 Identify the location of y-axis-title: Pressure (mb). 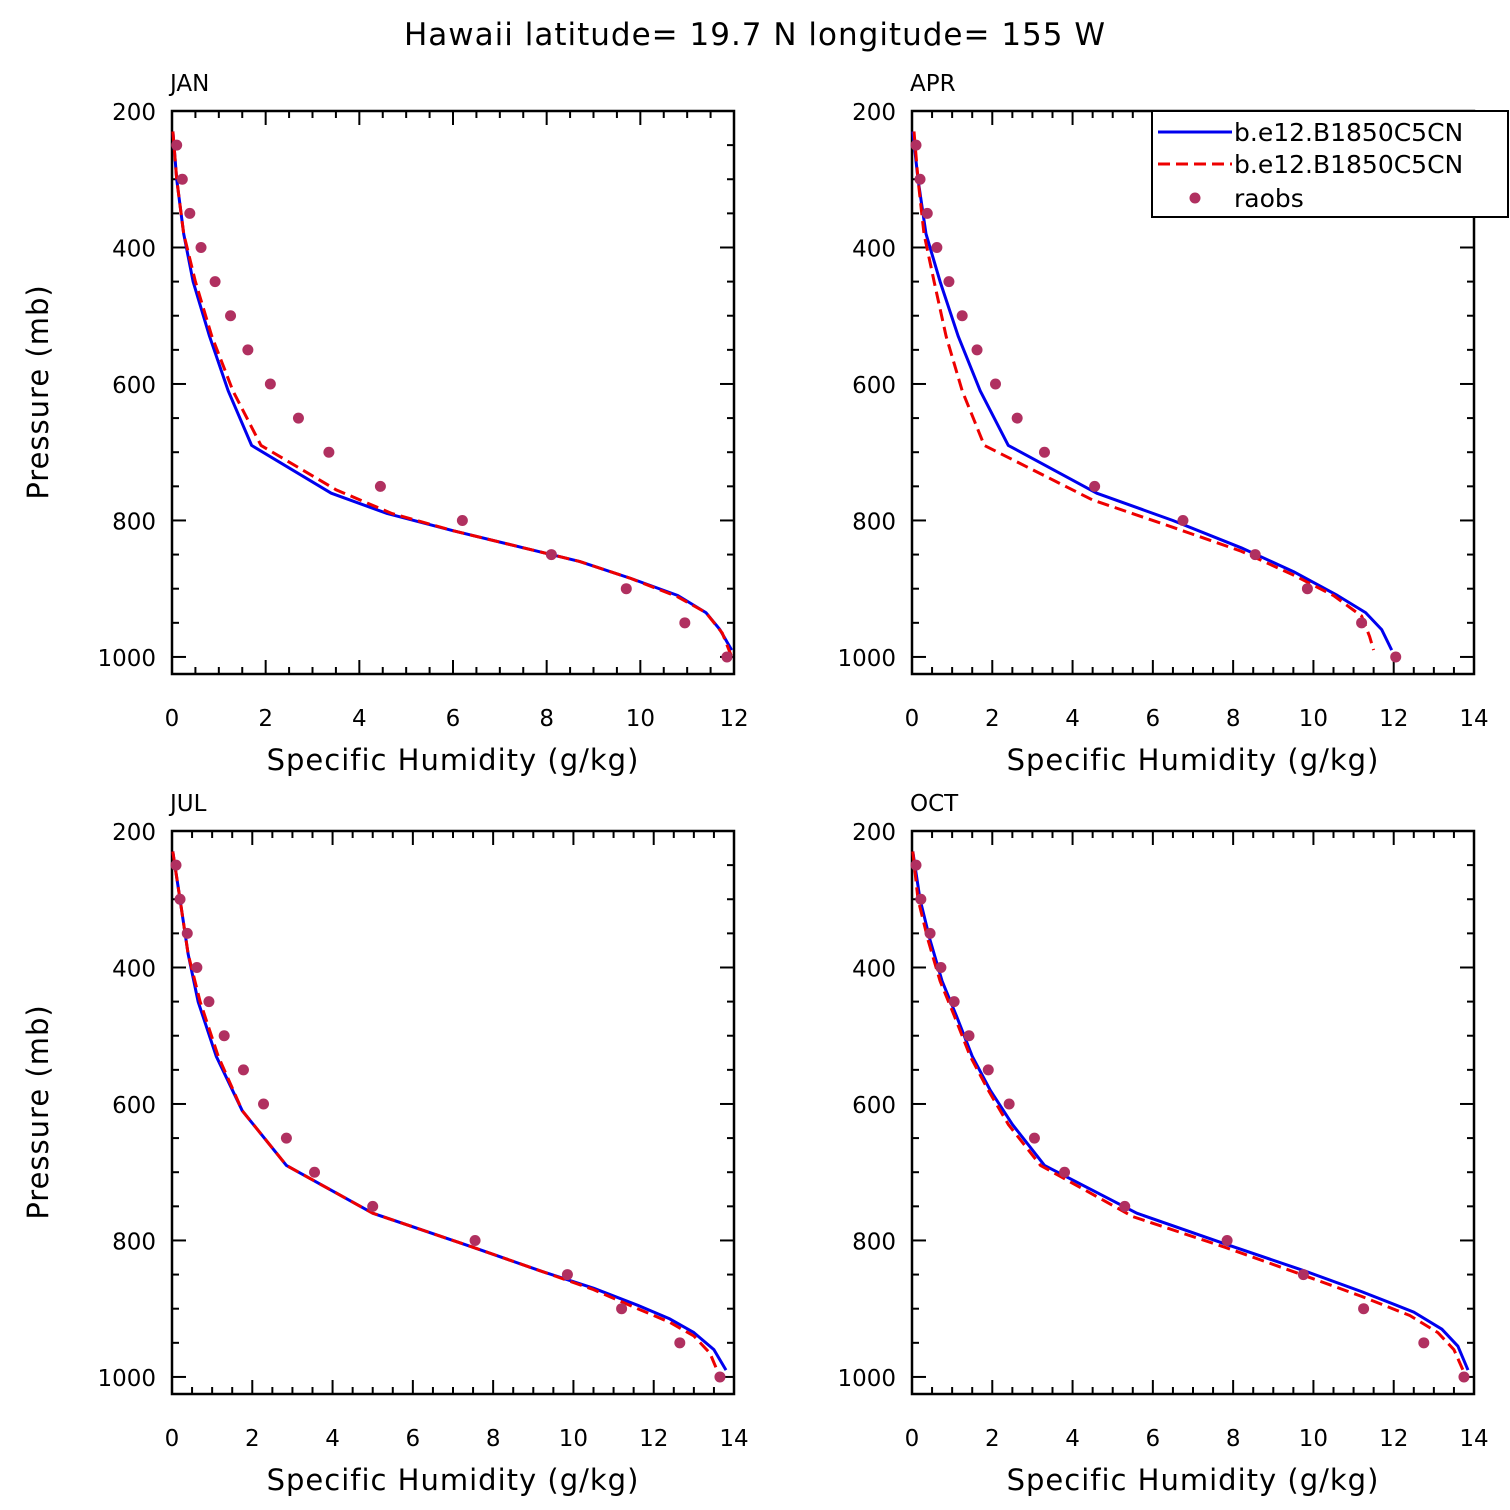
(38, 391).